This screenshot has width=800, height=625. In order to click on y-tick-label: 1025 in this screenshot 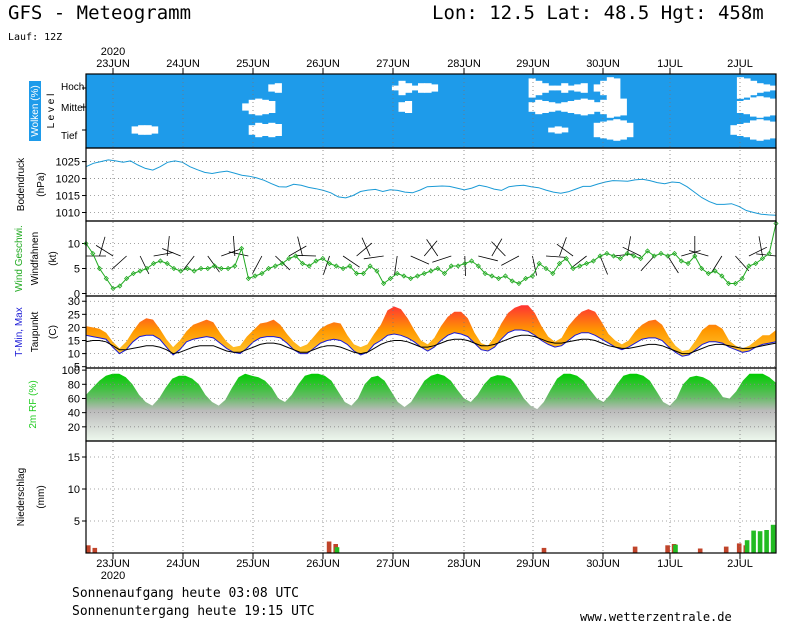, I will do `click(68, 163)`.